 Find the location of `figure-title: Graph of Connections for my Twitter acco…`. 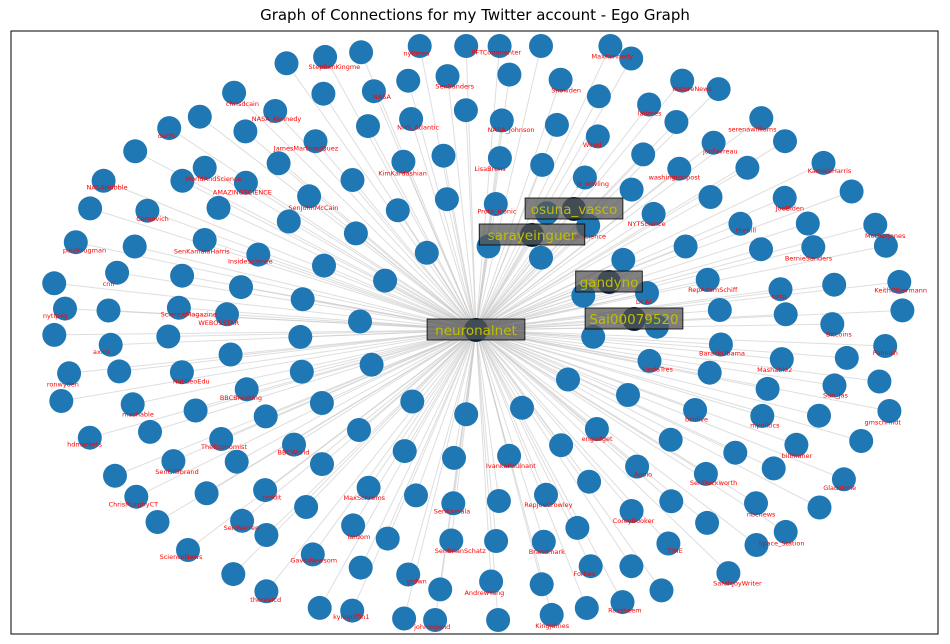

figure-title: Graph of Connections for my Twitter acco… is located at coordinates (475, 15).